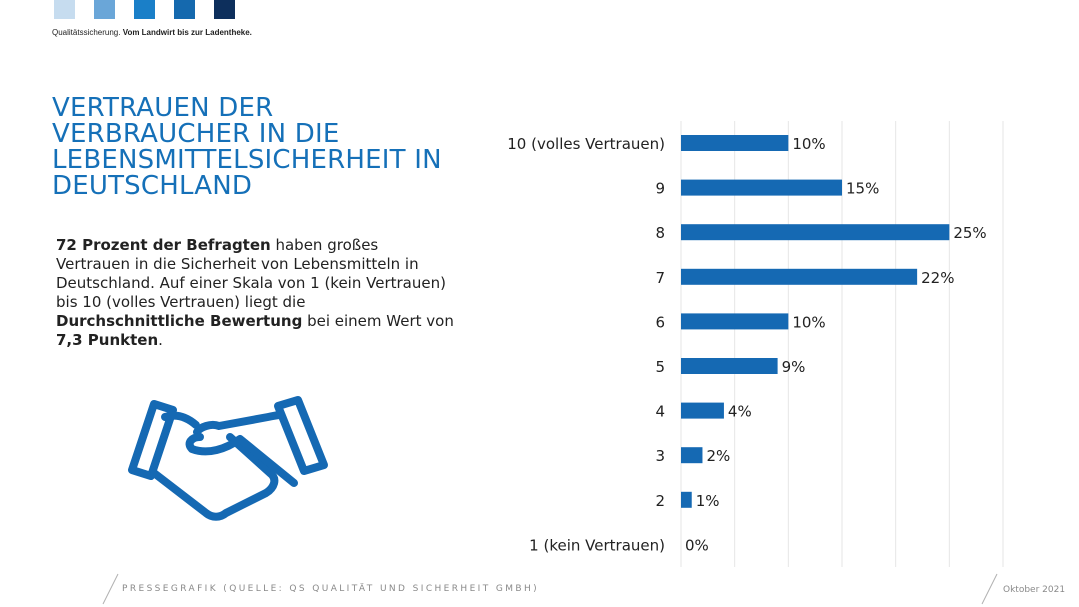 This screenshot has width=1079, height=607. What do you see at coordinates (597, 545) in the screenshot?
I see `category-label: 1 (kein Vertrauen)` at bounding box center [597, 545].